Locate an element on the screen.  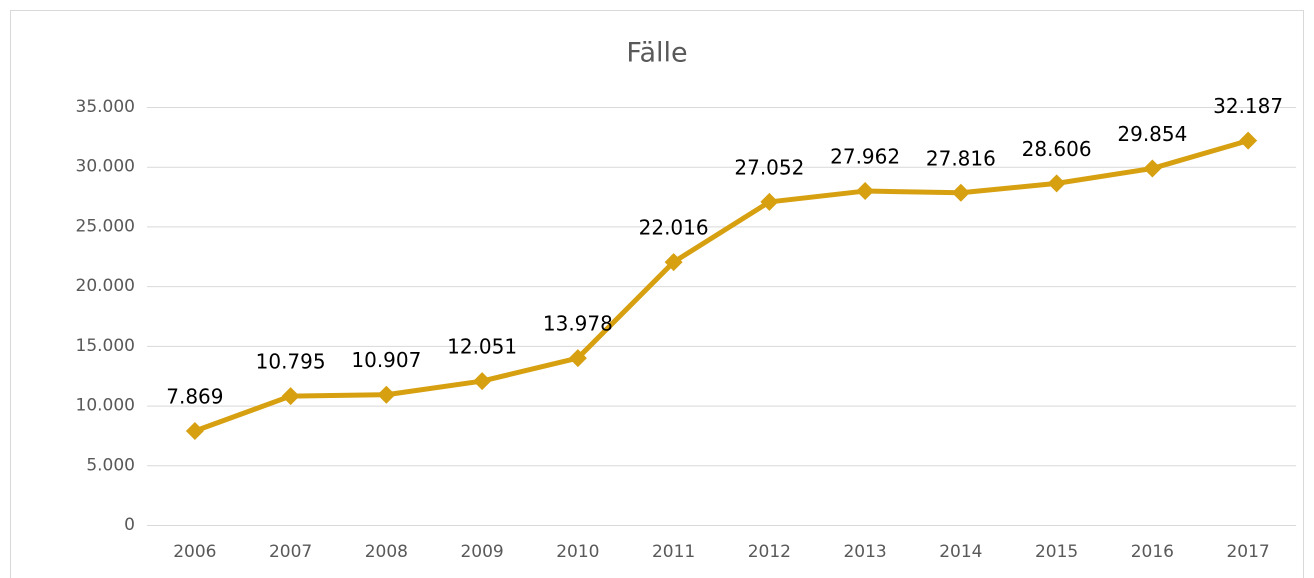
data-label: 22.016 is located at coordinates (674, 228).